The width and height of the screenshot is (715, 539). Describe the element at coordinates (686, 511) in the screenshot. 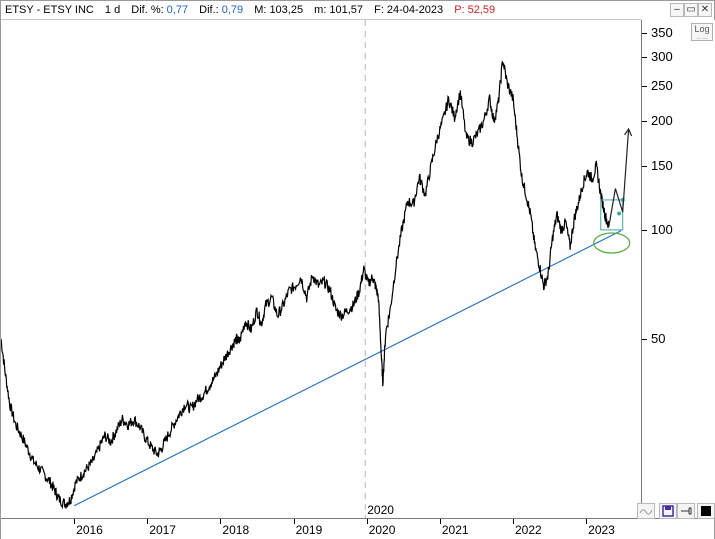

I see `pin-icon` at that location.